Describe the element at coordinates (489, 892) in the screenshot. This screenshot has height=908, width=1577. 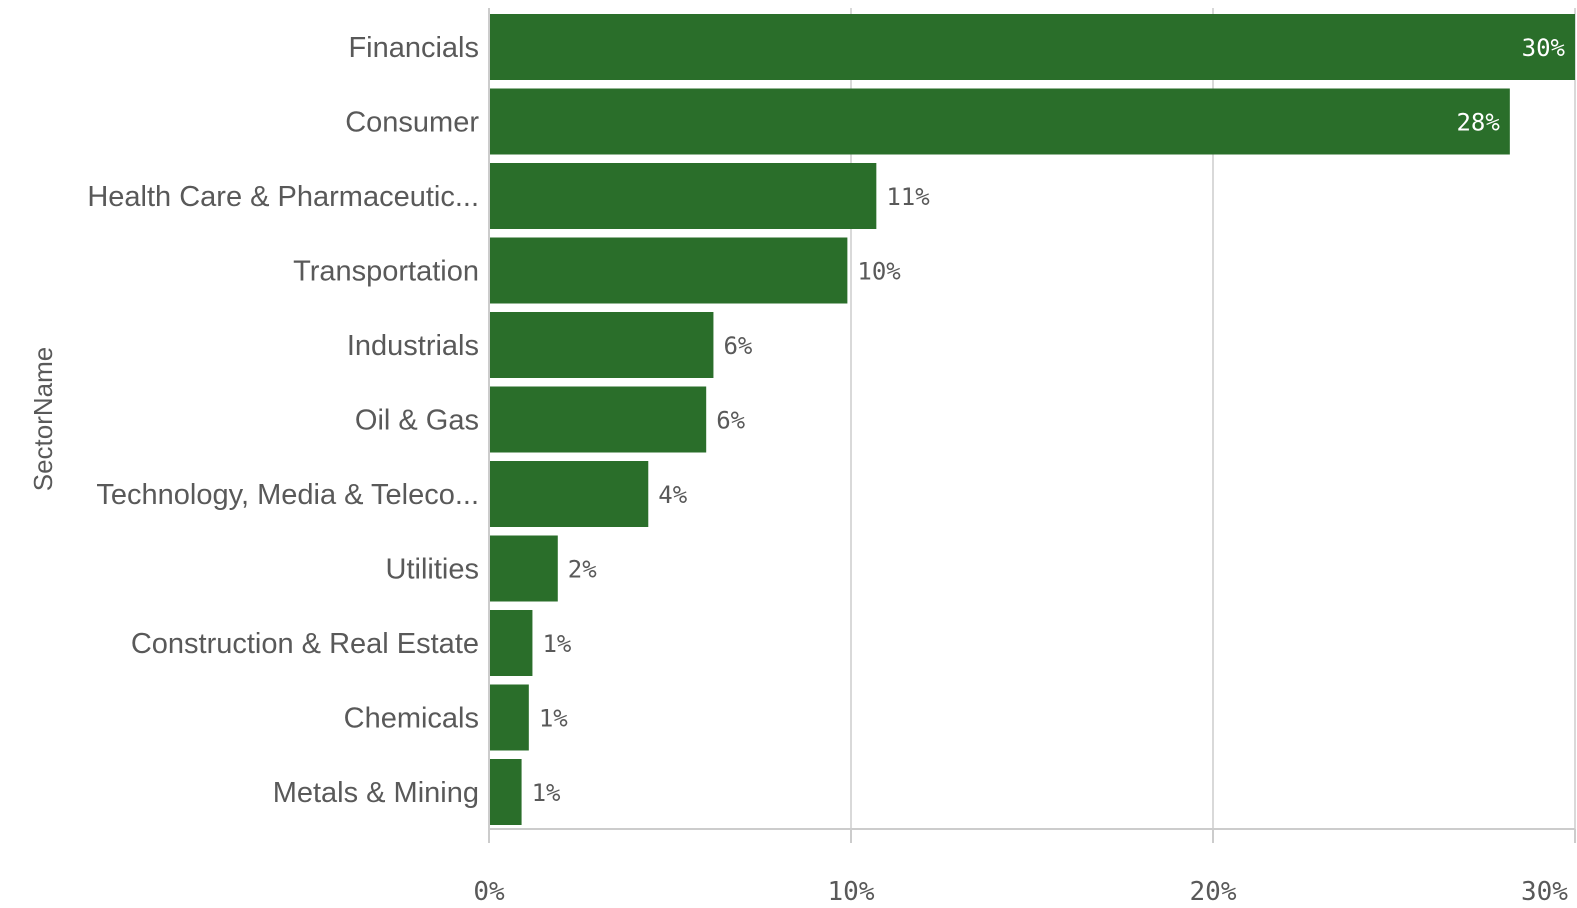
I see `x-tick-label-0: 0%` at that location.